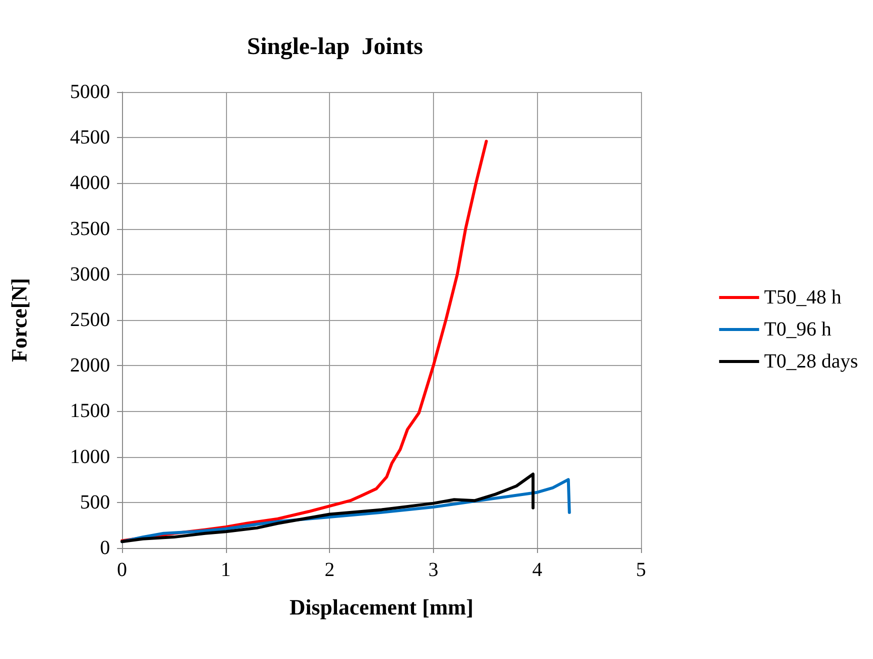  What do you see at coordinates (537, 570) in the screenshot?
I see `x-tick-label: 4` at bounding box center [537, 570].